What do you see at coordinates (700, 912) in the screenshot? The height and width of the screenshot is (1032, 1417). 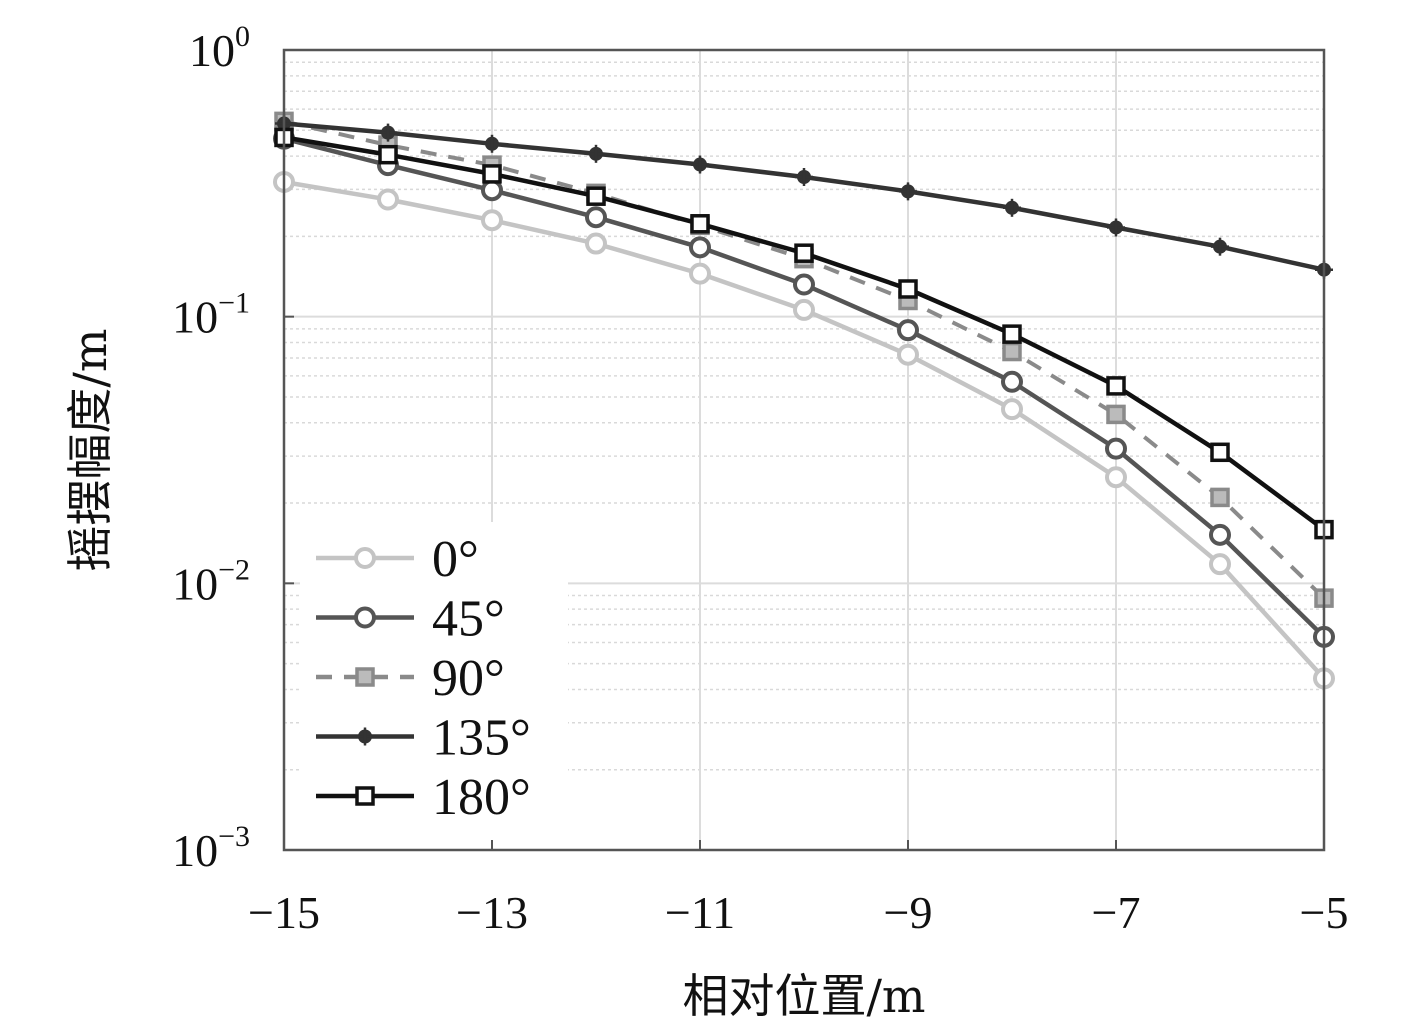 I see `x-tick-label: −11` at bounding box center [700, 912].